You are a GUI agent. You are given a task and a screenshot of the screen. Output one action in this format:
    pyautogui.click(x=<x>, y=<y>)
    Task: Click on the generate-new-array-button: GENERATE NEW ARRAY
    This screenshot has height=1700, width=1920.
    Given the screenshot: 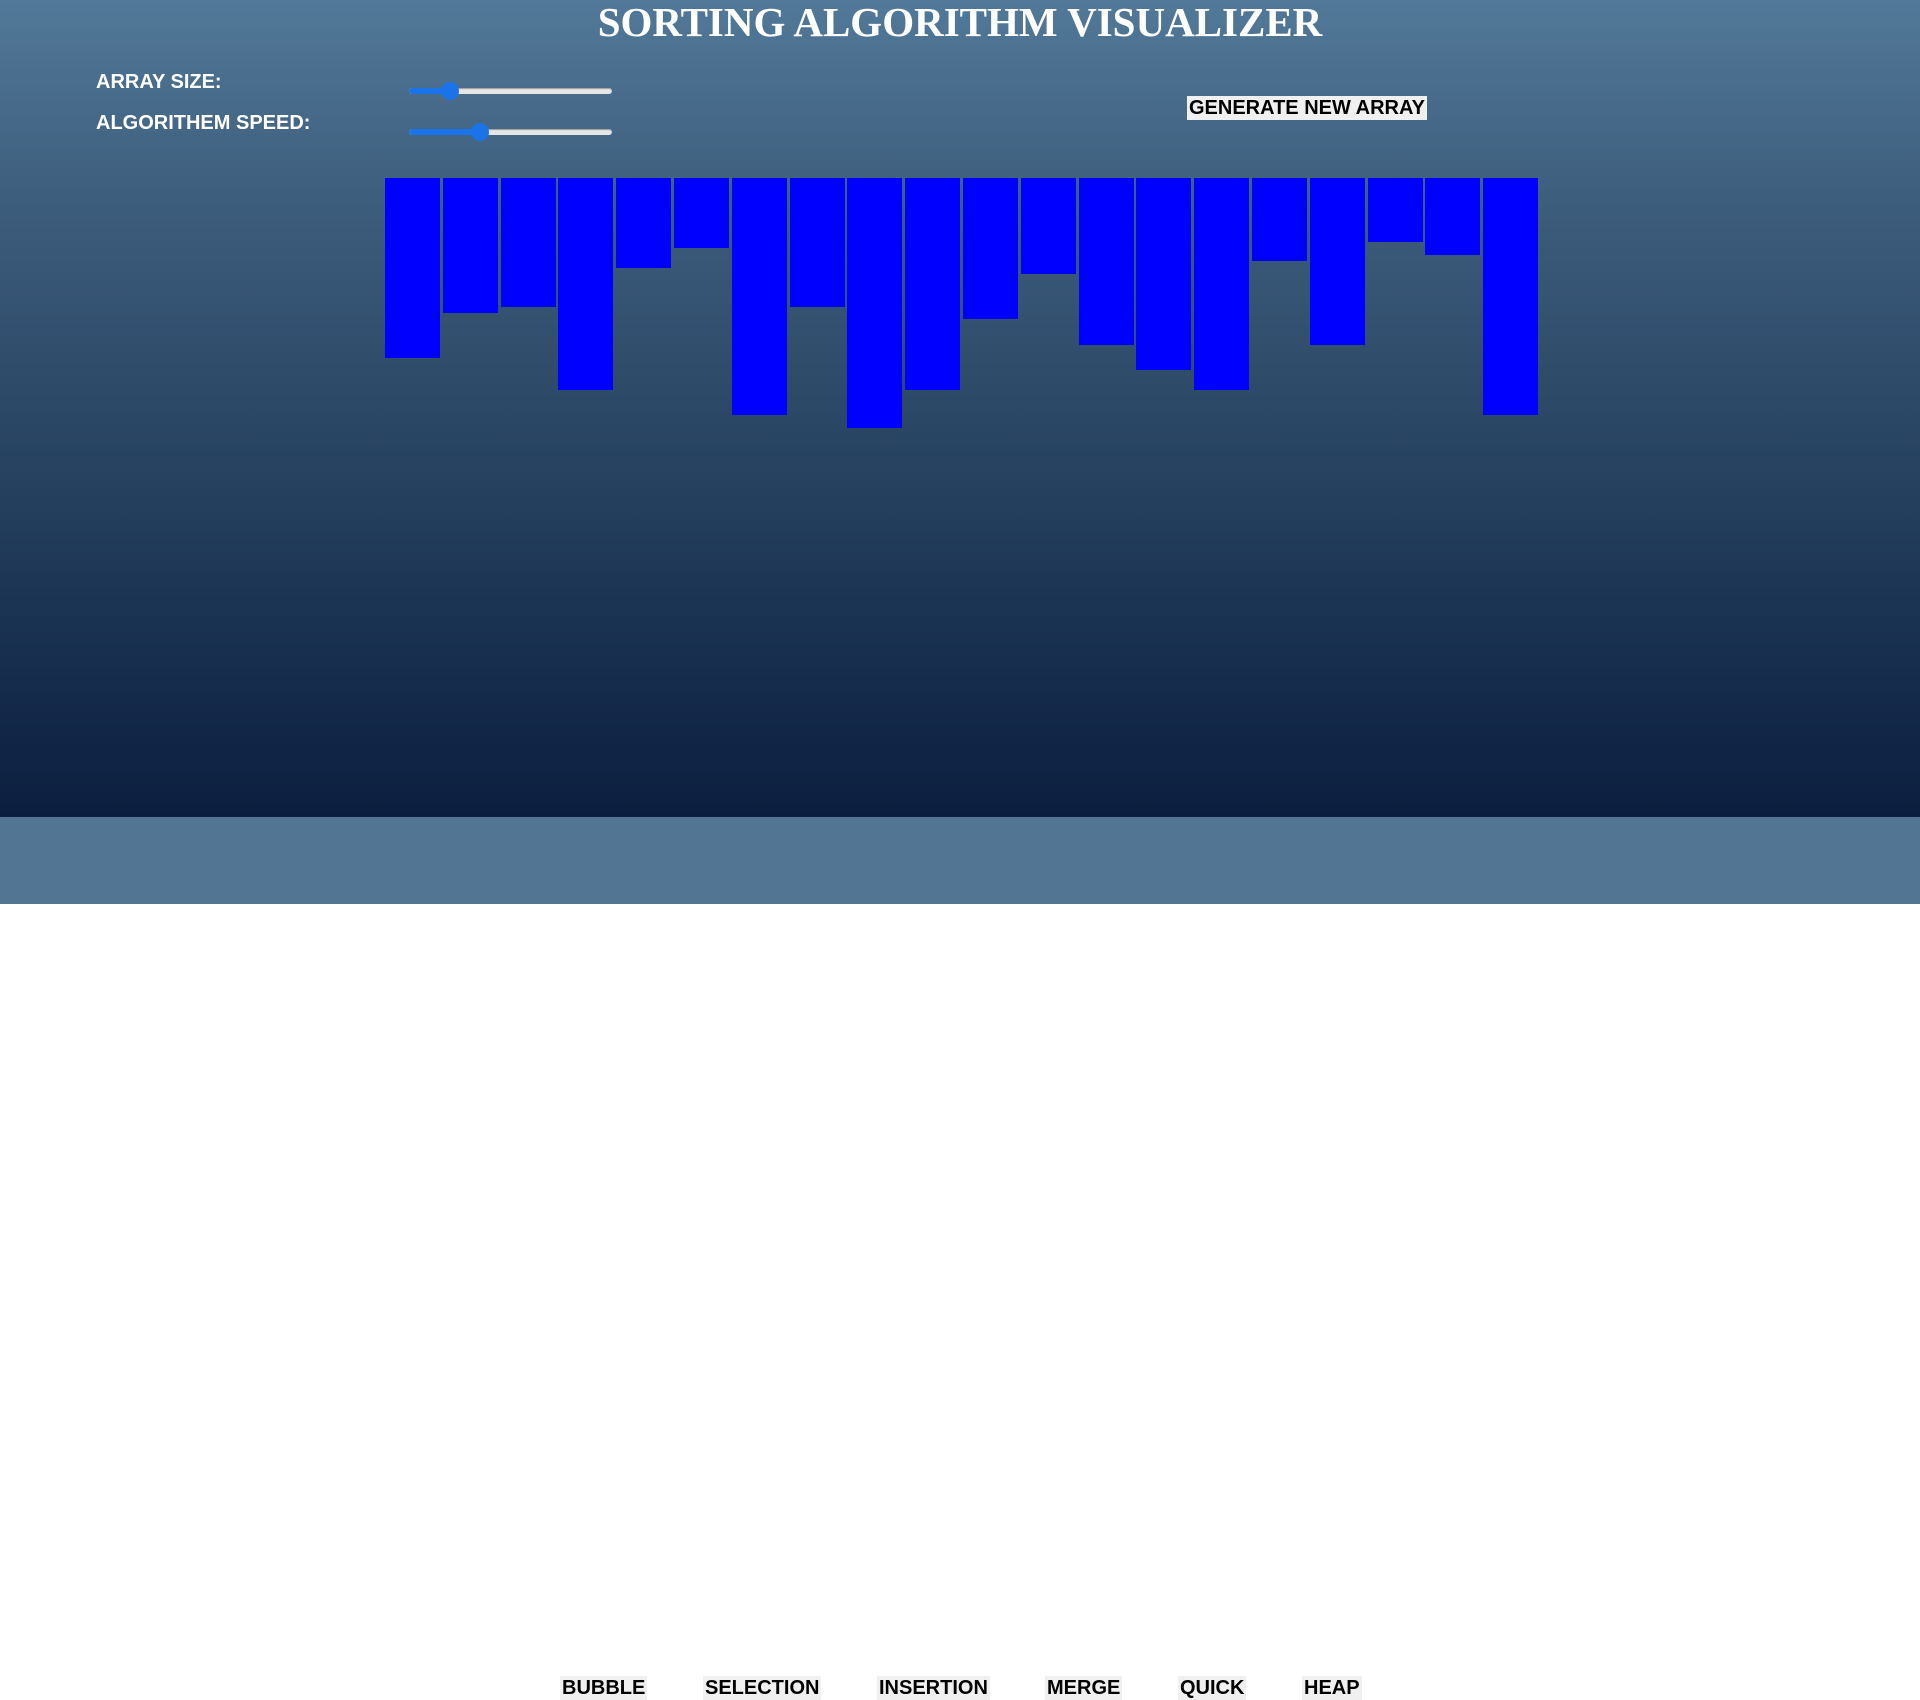 What is the action you would take?
    pyautogui.click(x=1307, y=108)
    